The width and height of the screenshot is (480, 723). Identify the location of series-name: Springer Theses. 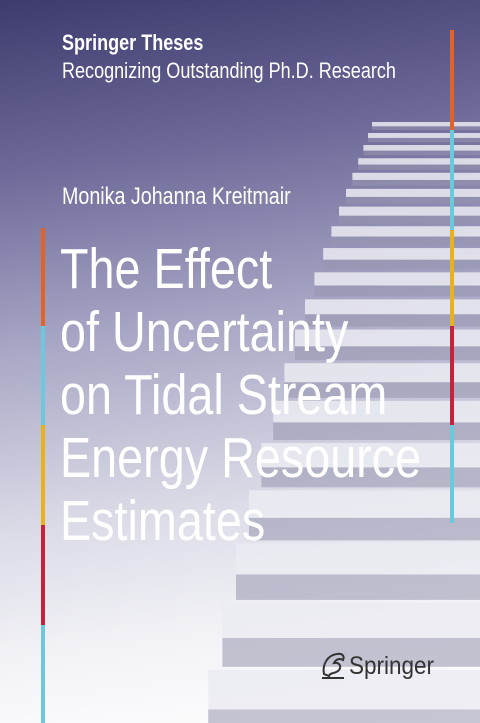
(133, 42).